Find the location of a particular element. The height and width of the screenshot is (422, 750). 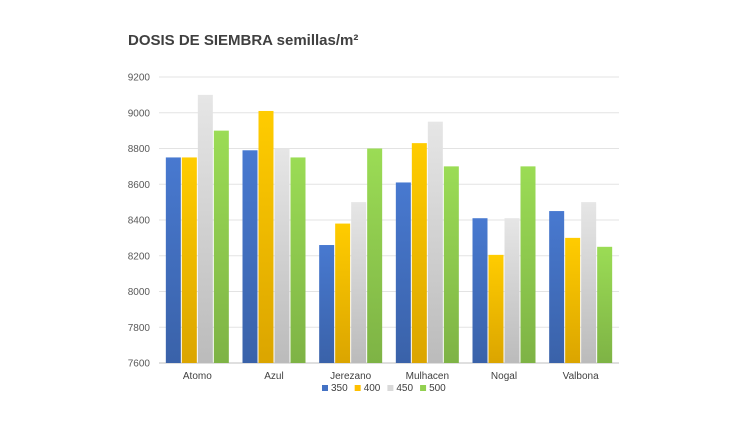

y-tick-label: 8200 is located at coordinates (139, 256).